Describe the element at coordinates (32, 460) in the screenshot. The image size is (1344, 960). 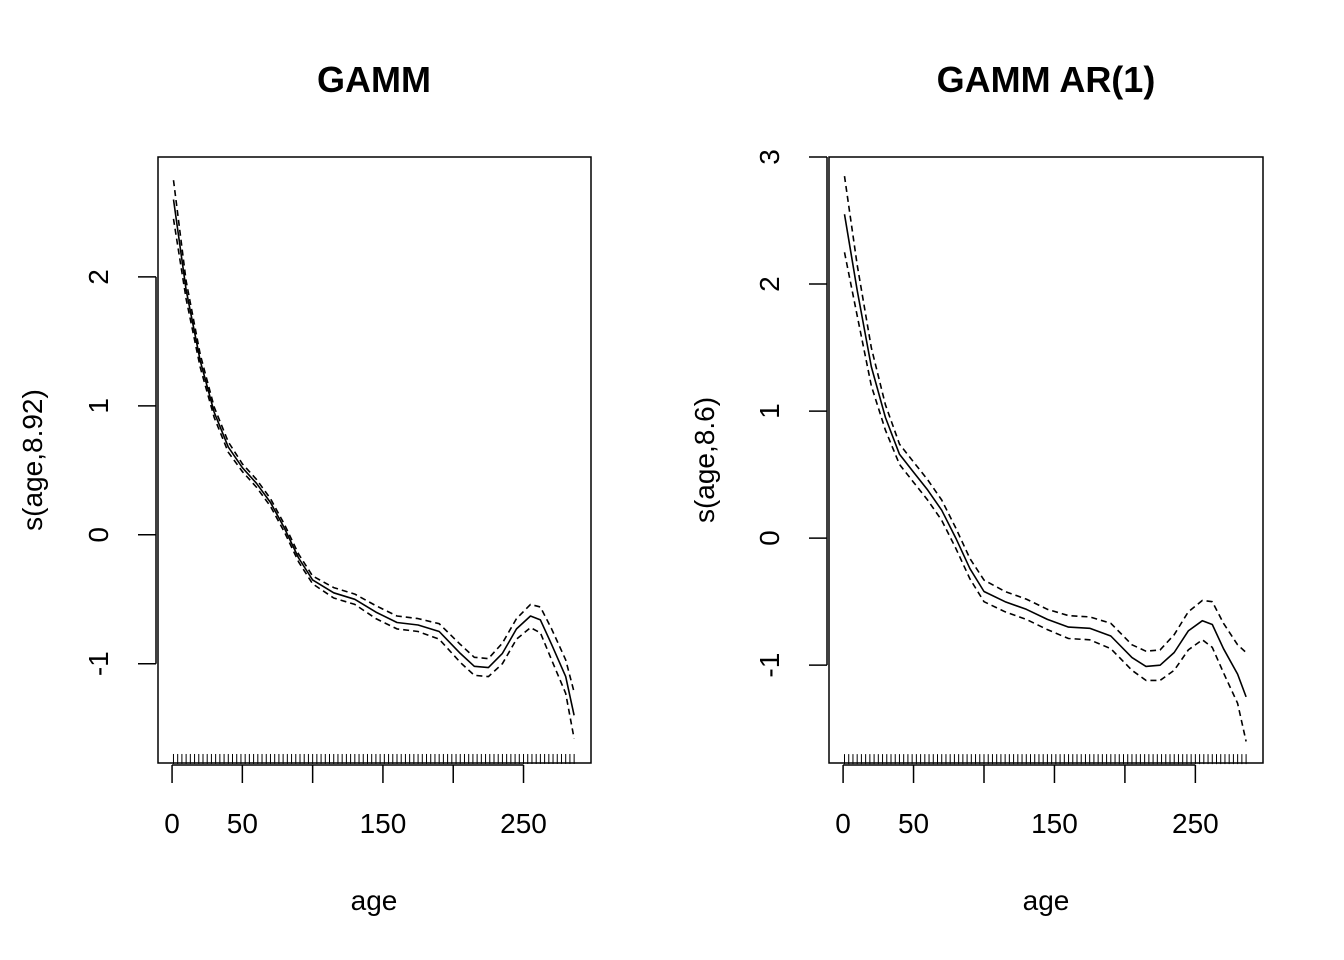
I see `y-axis-label: s(age,8.92)` at that location.